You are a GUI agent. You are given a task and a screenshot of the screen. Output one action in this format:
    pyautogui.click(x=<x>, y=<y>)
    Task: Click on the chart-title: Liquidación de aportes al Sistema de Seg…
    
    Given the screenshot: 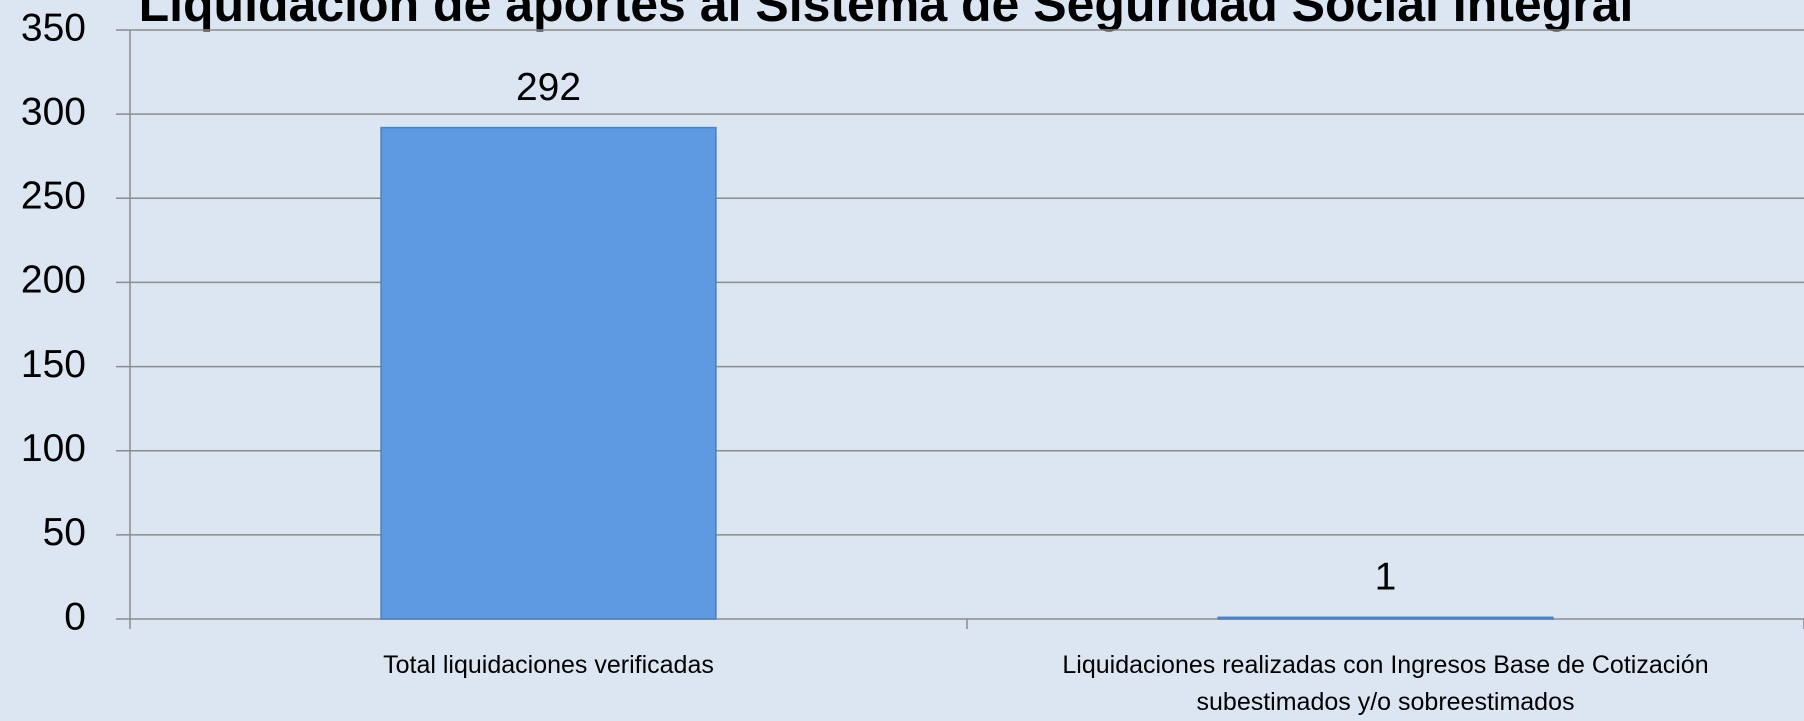 What is the action you would take?
    pyautogui.click(x=886, y=16)
    